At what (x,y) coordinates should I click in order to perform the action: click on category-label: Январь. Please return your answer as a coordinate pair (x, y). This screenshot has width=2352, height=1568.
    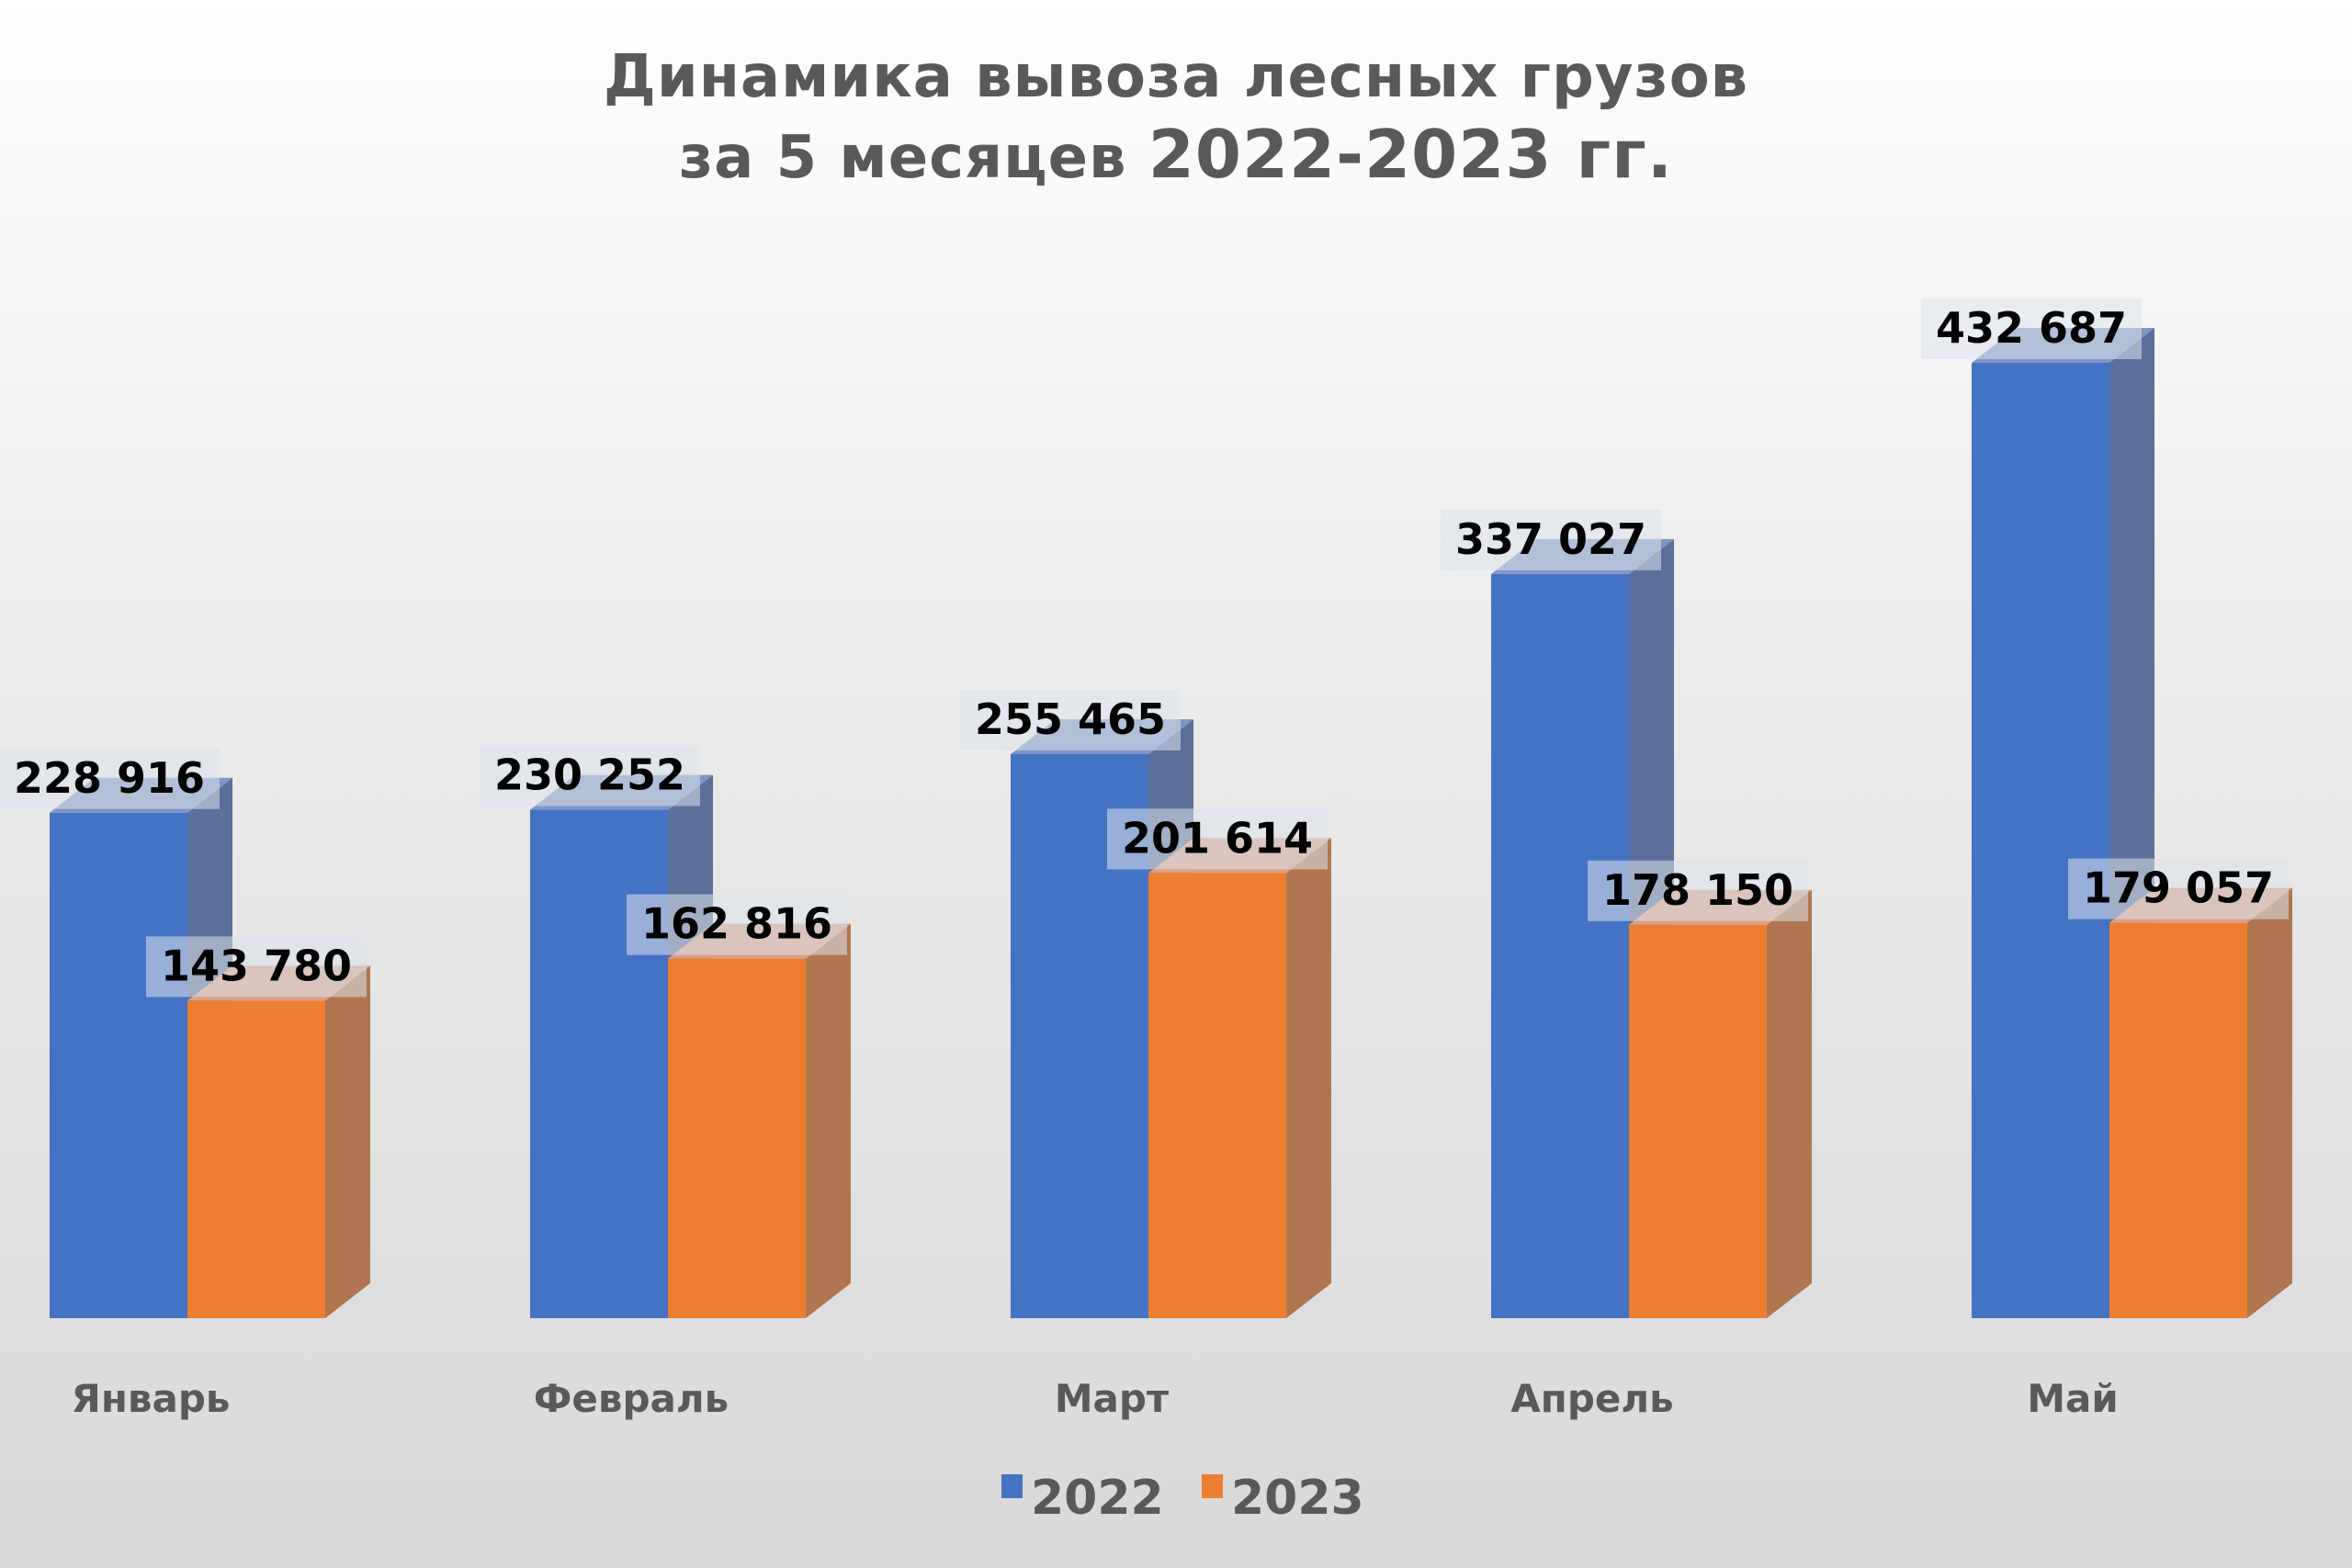
    Looking at the image, I should click on (151, 1399).